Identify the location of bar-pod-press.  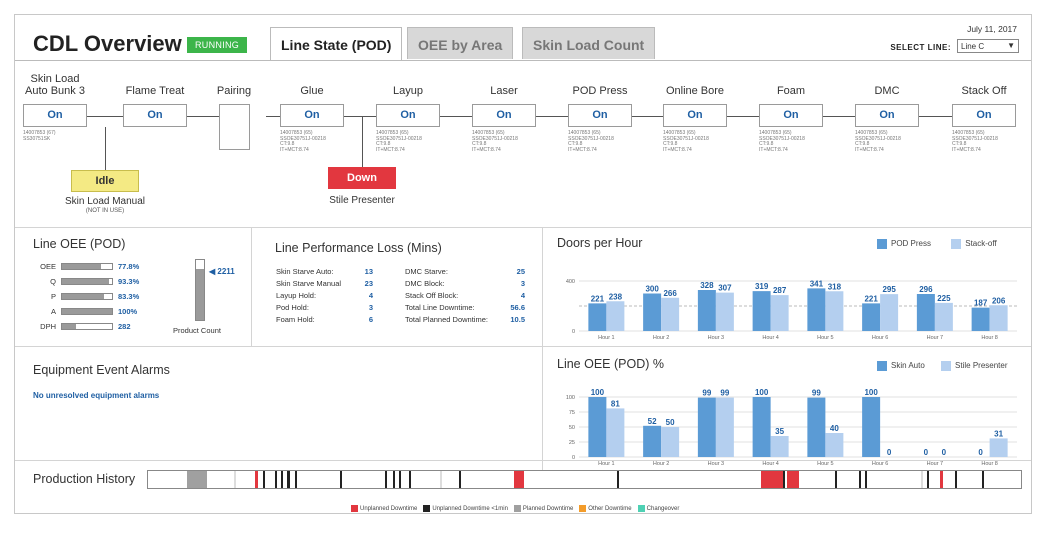
(925, 312).